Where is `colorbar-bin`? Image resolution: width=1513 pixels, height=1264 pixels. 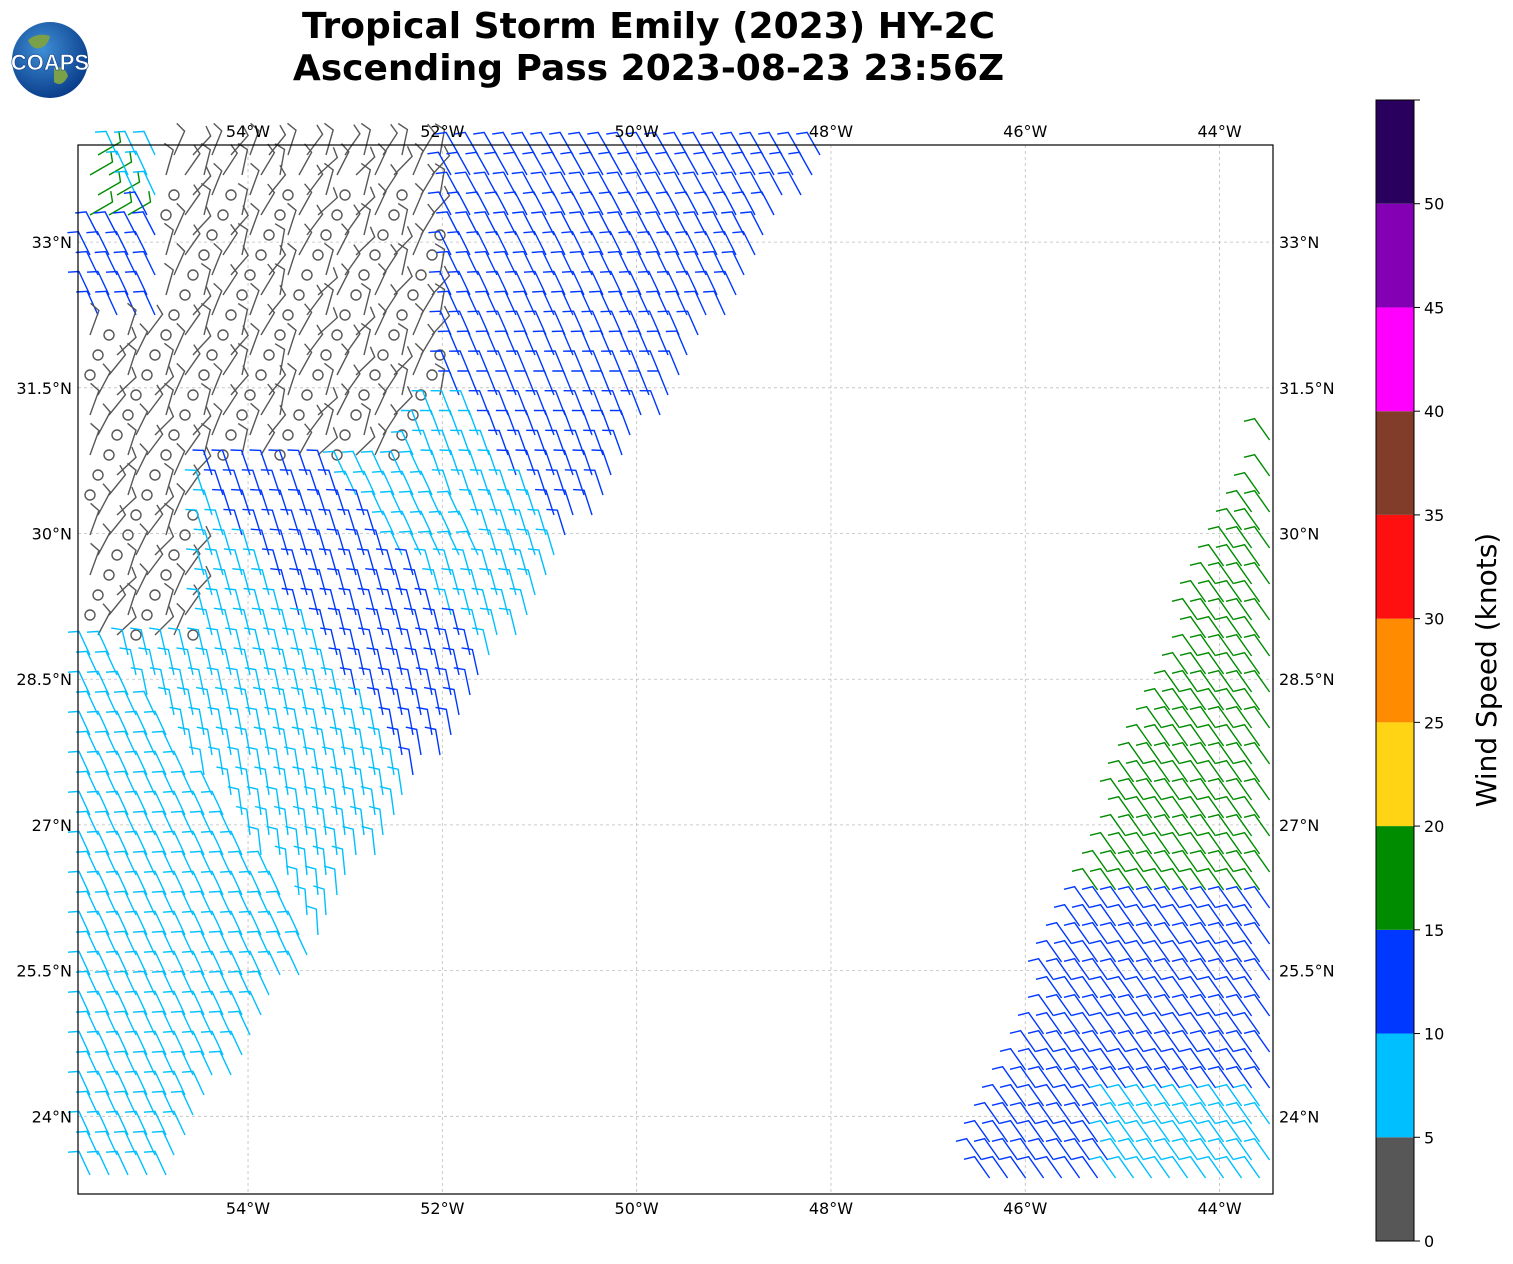
colorbar-bin is located at coordinates (1395, 1189).